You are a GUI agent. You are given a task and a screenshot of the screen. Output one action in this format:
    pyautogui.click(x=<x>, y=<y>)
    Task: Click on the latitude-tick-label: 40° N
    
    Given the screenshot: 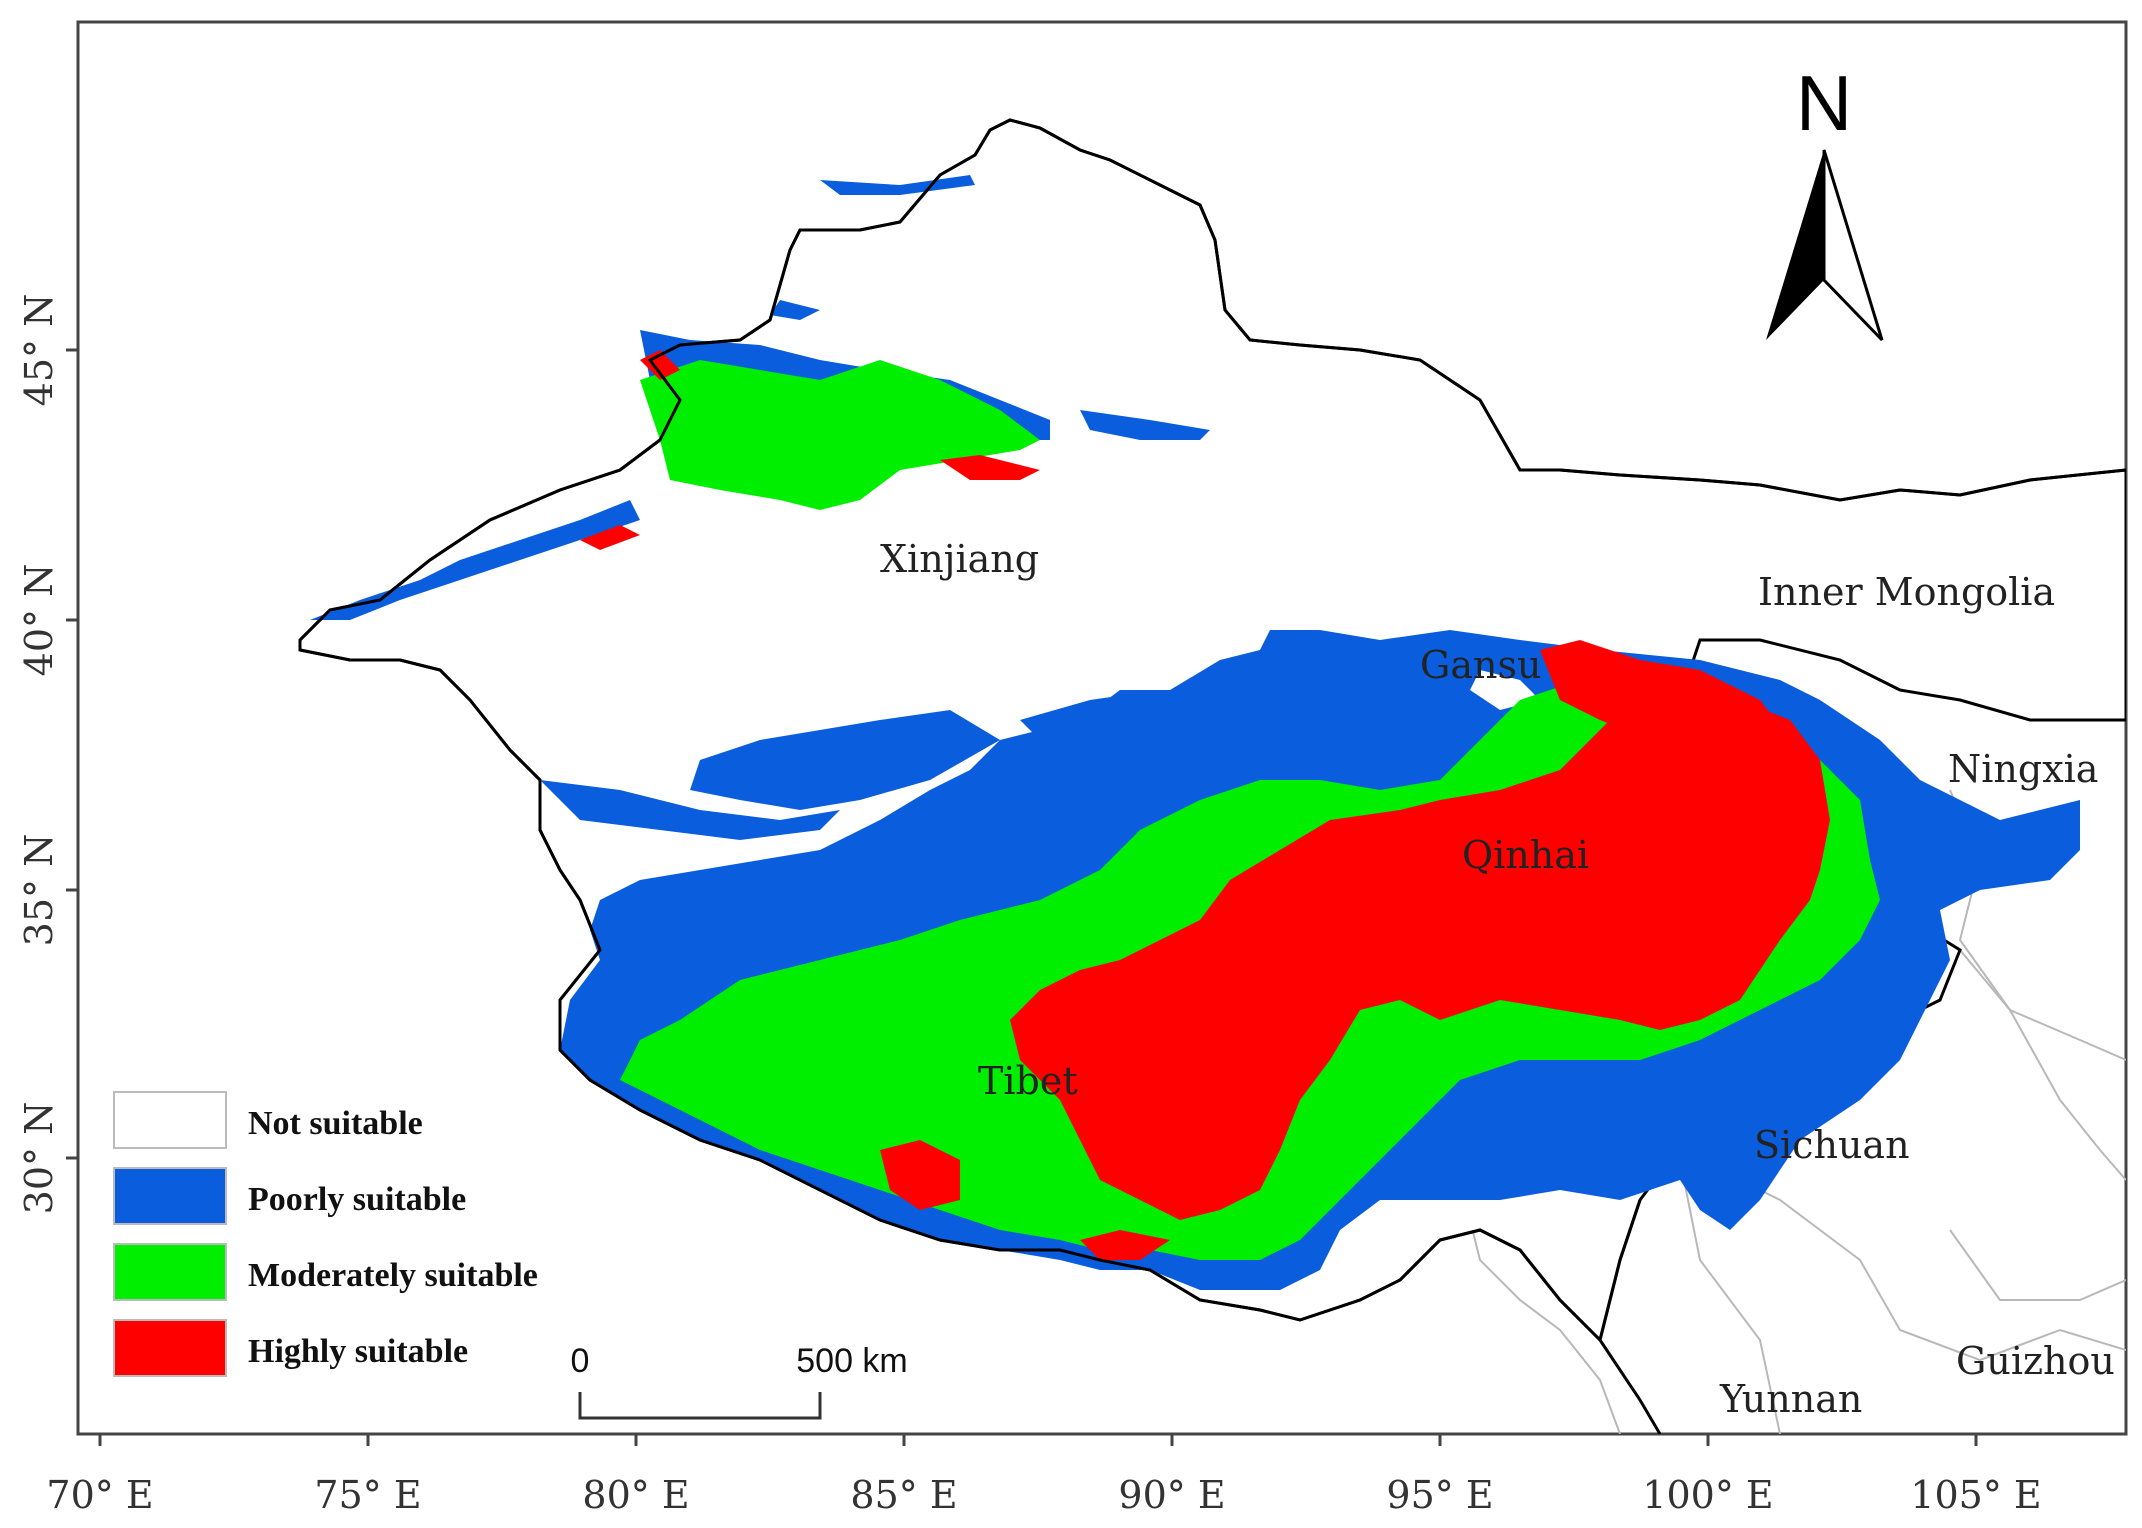 What is the action you would take?
    pyautogui.click(x=39, y=620)
    